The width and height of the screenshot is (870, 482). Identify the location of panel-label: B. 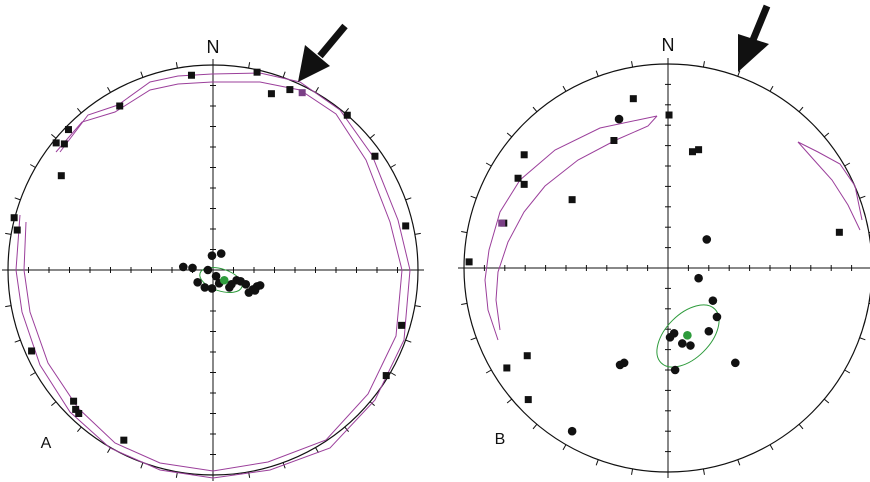
(500, 439).